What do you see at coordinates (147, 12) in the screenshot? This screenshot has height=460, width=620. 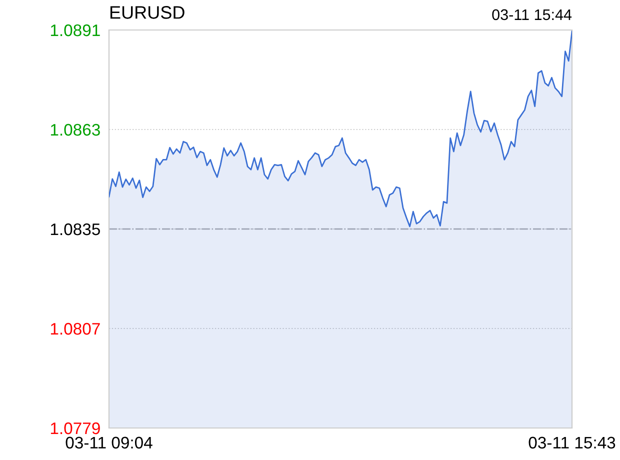 I see `chart-title: EURUSD` at bounding box center [147, 12].